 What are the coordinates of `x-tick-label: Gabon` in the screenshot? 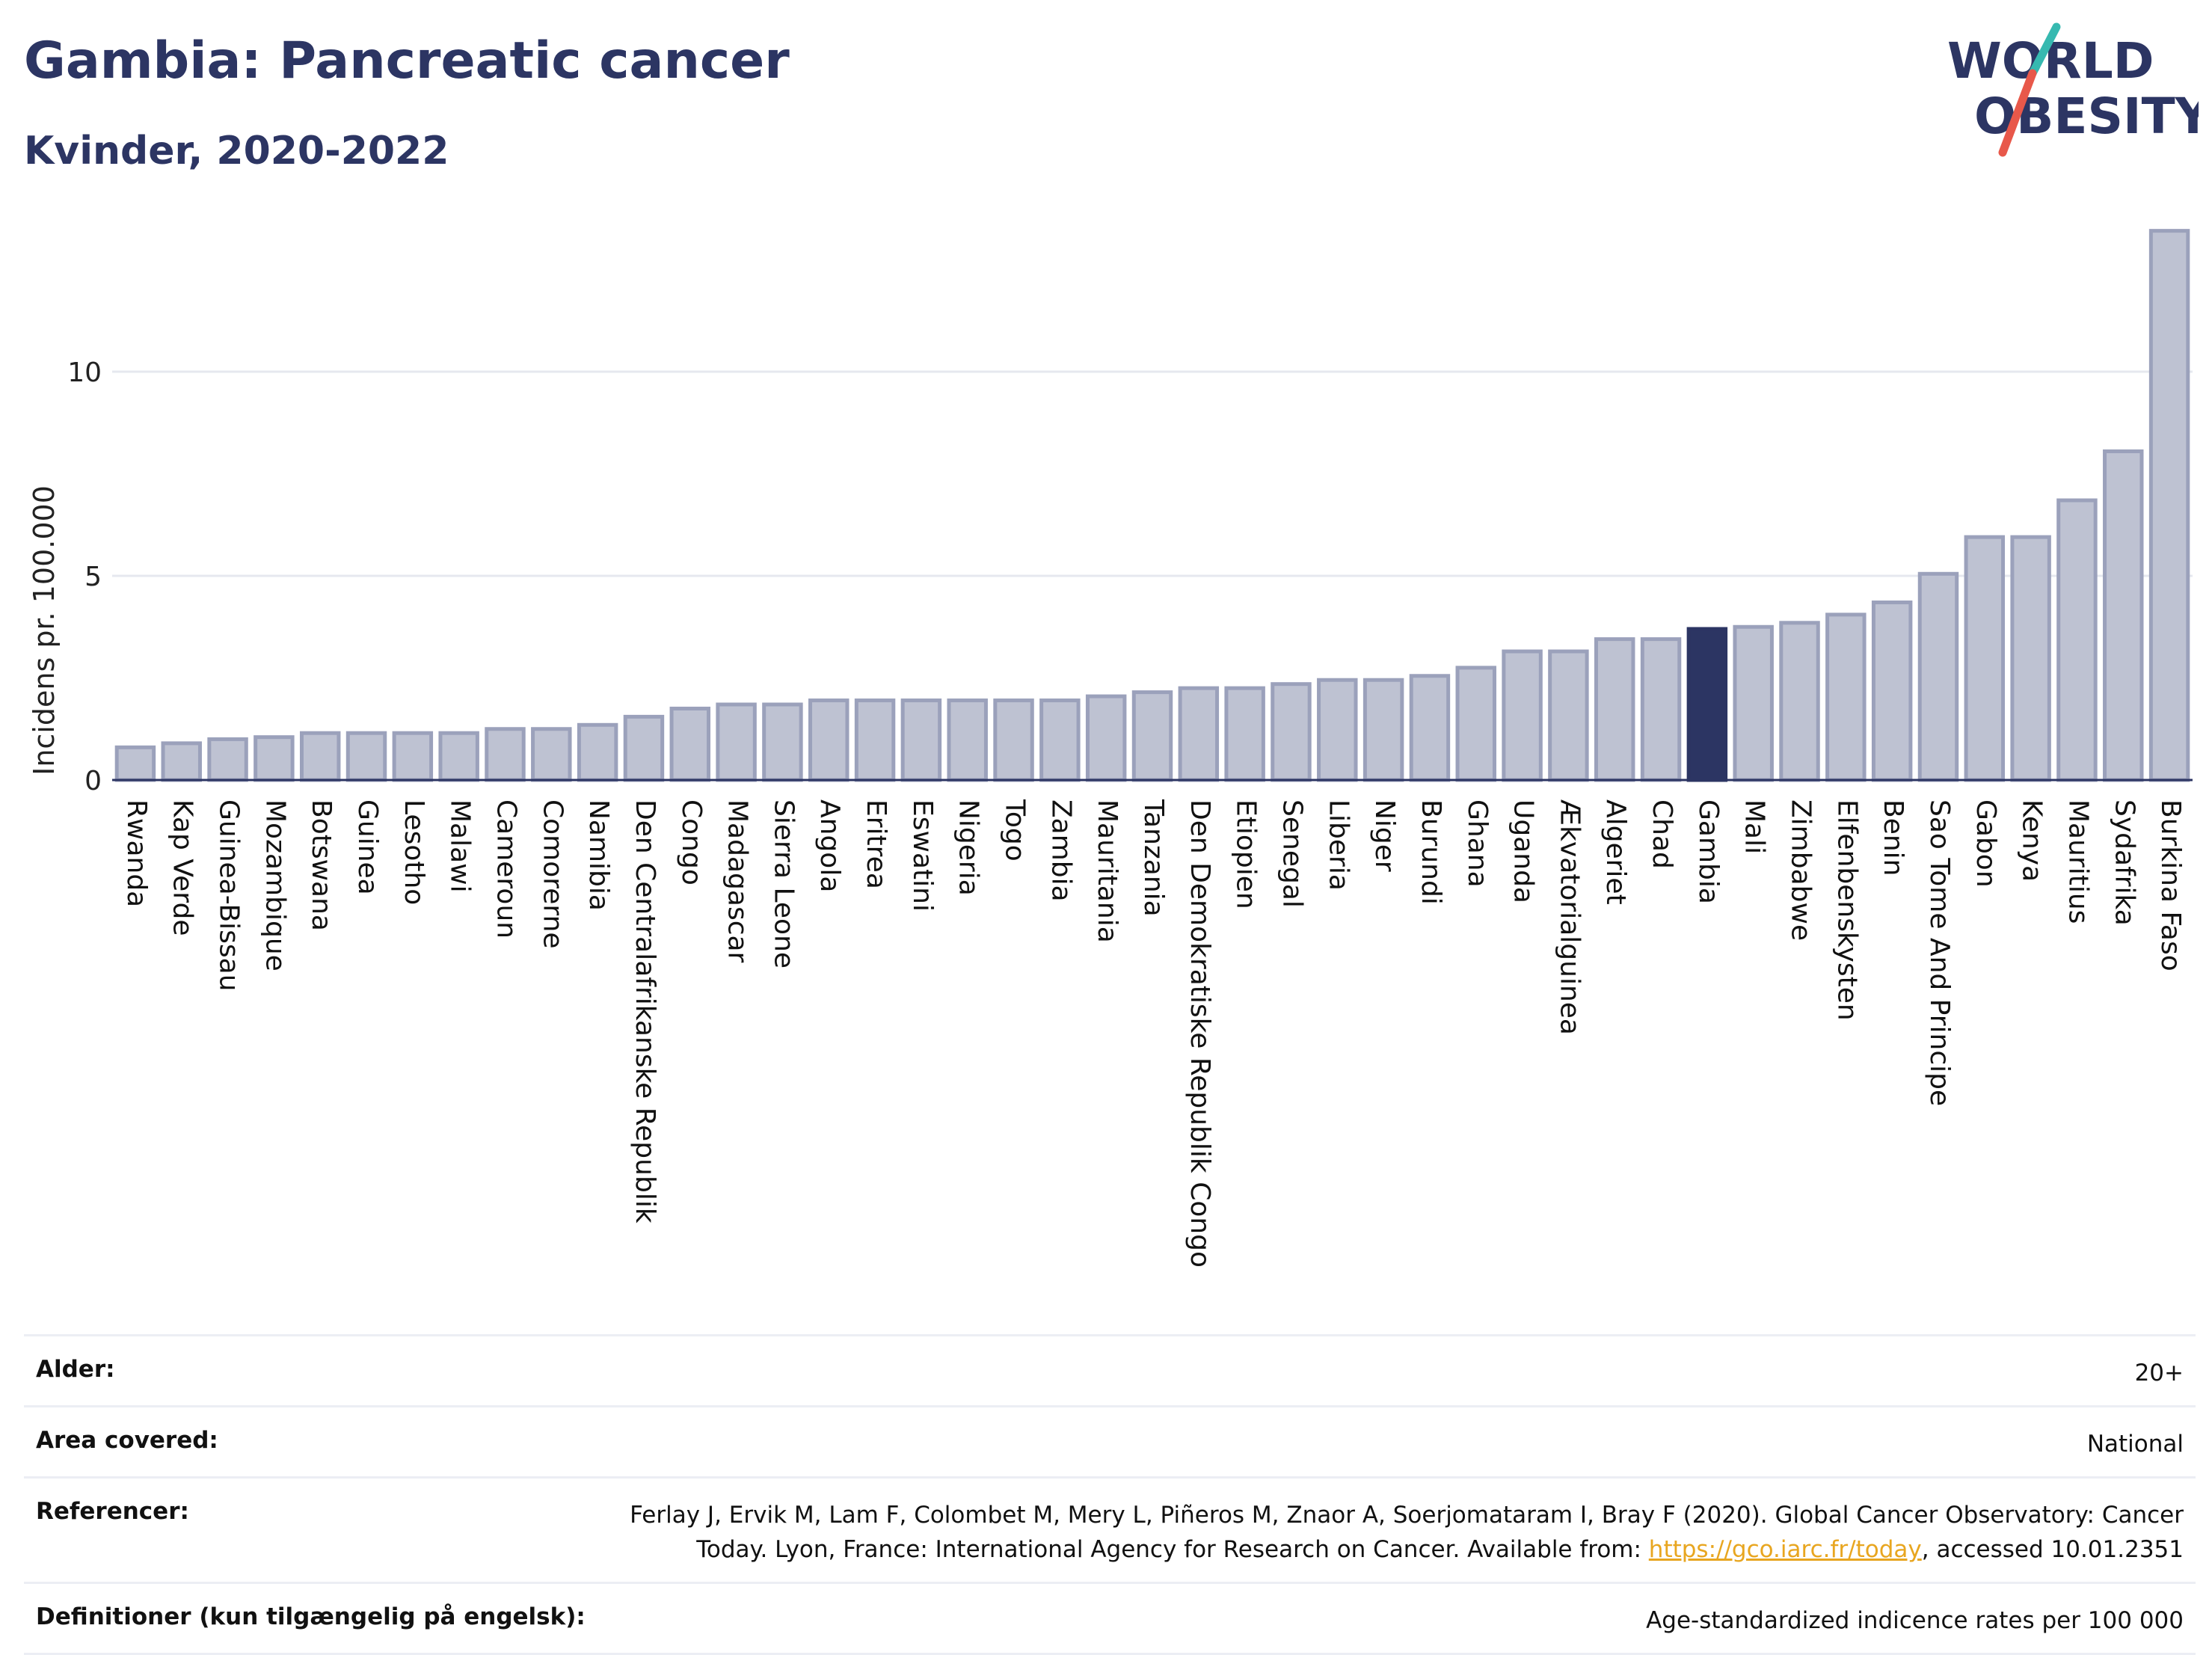 It's located at (1985, 843).